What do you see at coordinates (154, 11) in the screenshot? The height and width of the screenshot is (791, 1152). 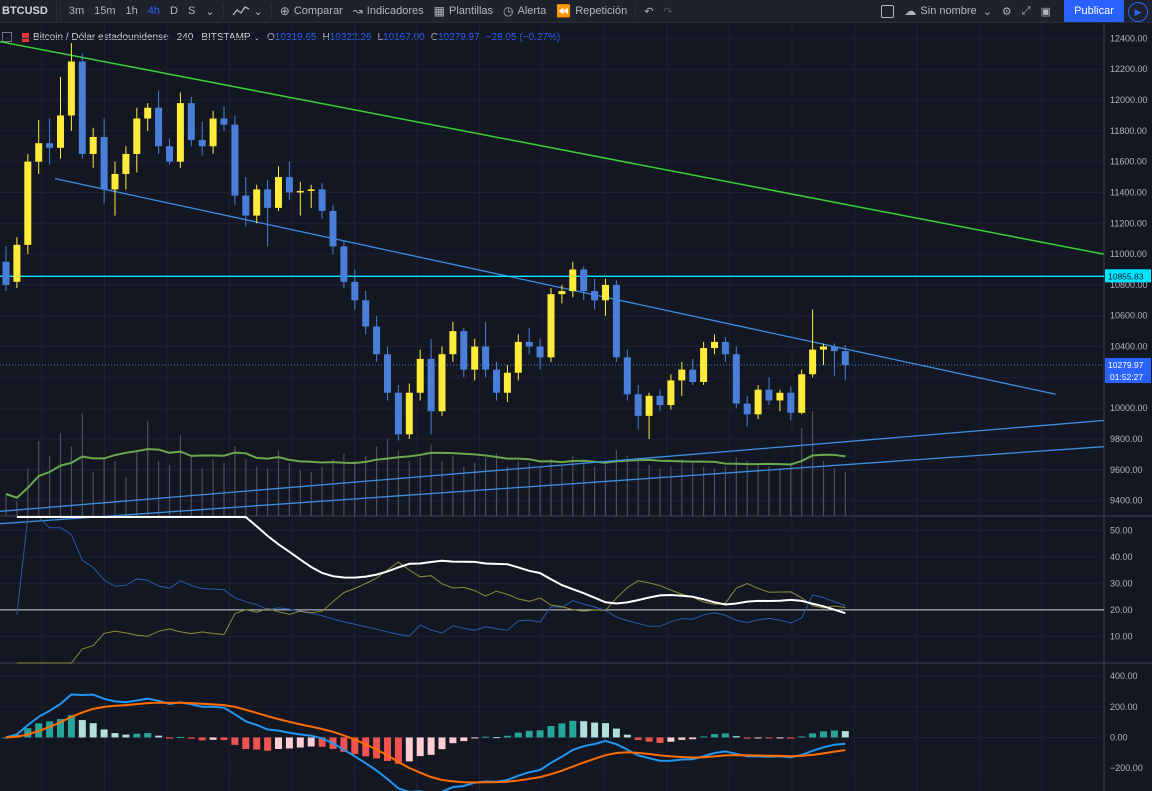 I see `interval-4h: 4h` at bounding box center [154, 11].